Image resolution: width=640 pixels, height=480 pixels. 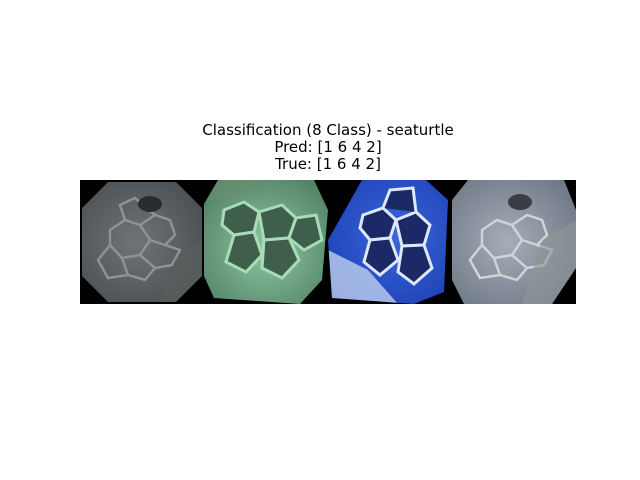 What do you see at coordinates (328, 164) in the screenshot?
I see `true-label: True: [1 6 4 2]` at bounding box center [328, 164].